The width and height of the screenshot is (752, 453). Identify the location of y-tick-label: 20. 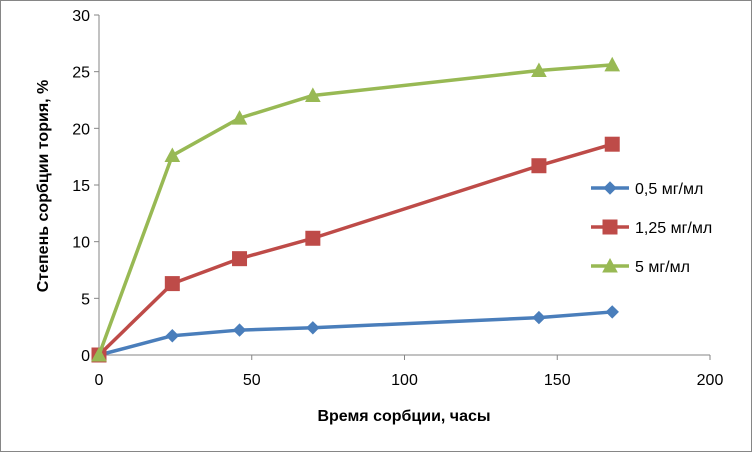
(81, 129).